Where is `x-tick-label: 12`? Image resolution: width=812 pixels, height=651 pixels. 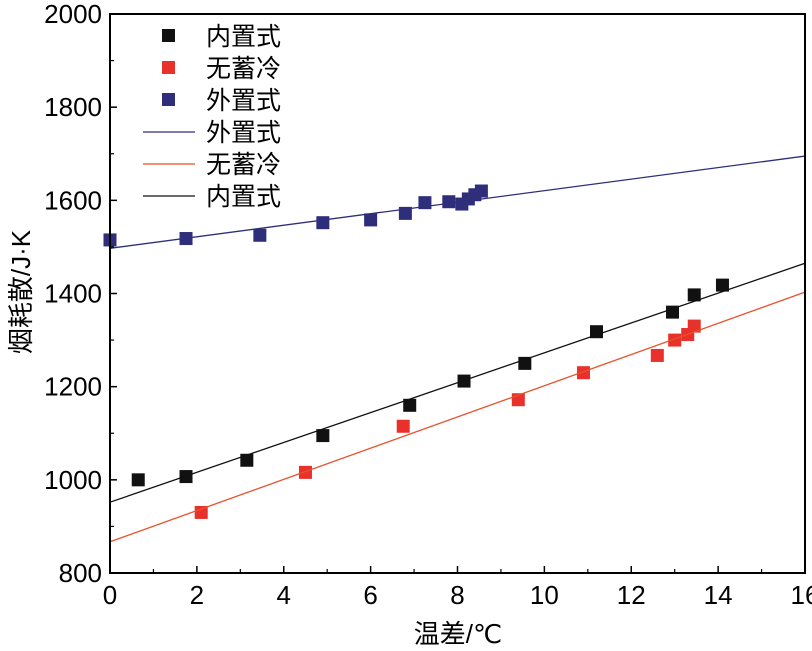 x-tick-label: 12 is located at coordinates (631, 595).